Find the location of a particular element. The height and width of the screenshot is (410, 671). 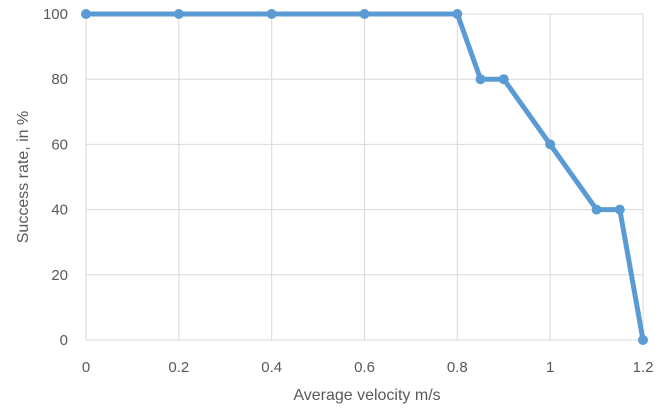

y-axis-title: Success rate, in % is located at coordinates (23, 177).